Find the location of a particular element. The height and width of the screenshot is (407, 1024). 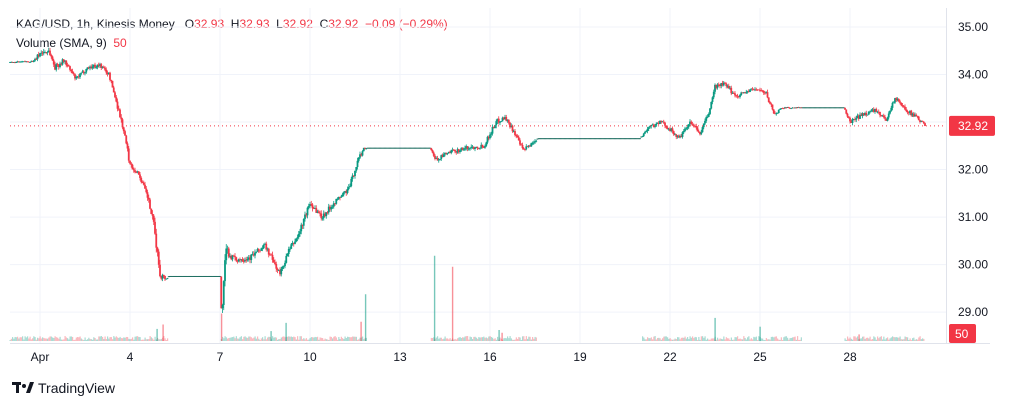

price-axis-label: 35.00 is located at coordinates (973, 27).